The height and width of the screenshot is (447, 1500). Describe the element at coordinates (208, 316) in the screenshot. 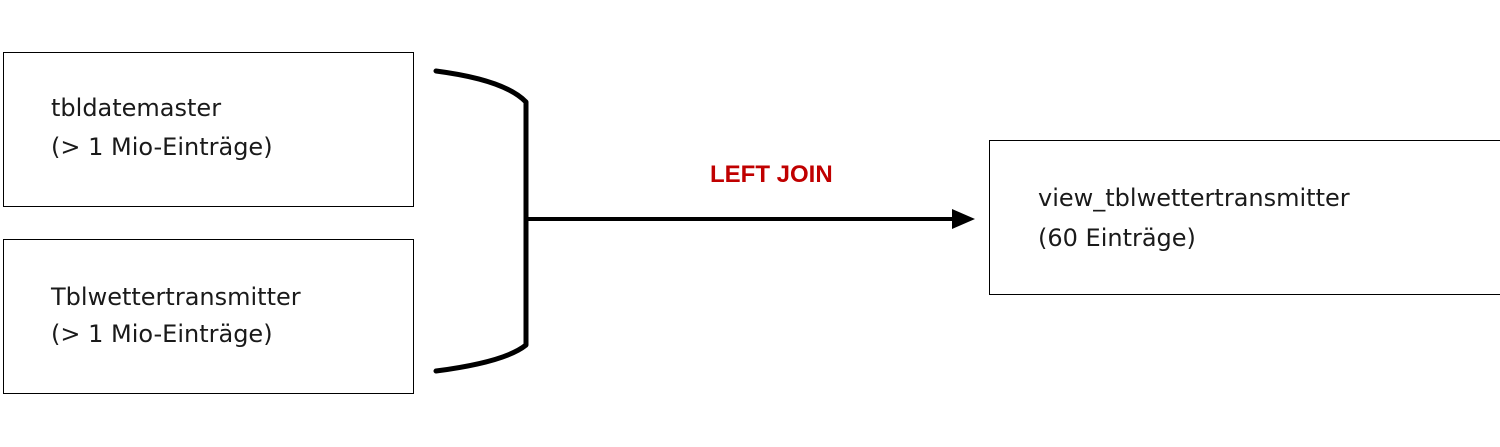

I see `source-table-box-tblwettertransmitter: Tblwettertransmitter (> 1 Mio-Einträge)` at that location.